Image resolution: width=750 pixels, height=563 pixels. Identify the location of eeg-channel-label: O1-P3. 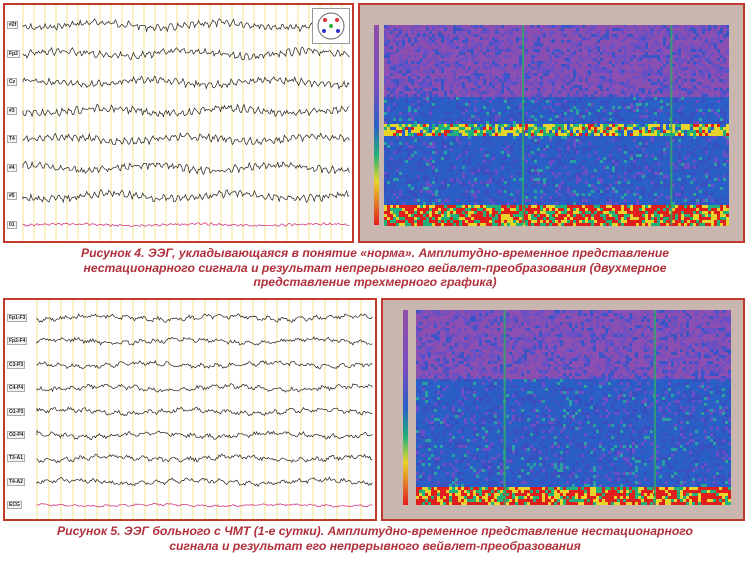
(16, 411).